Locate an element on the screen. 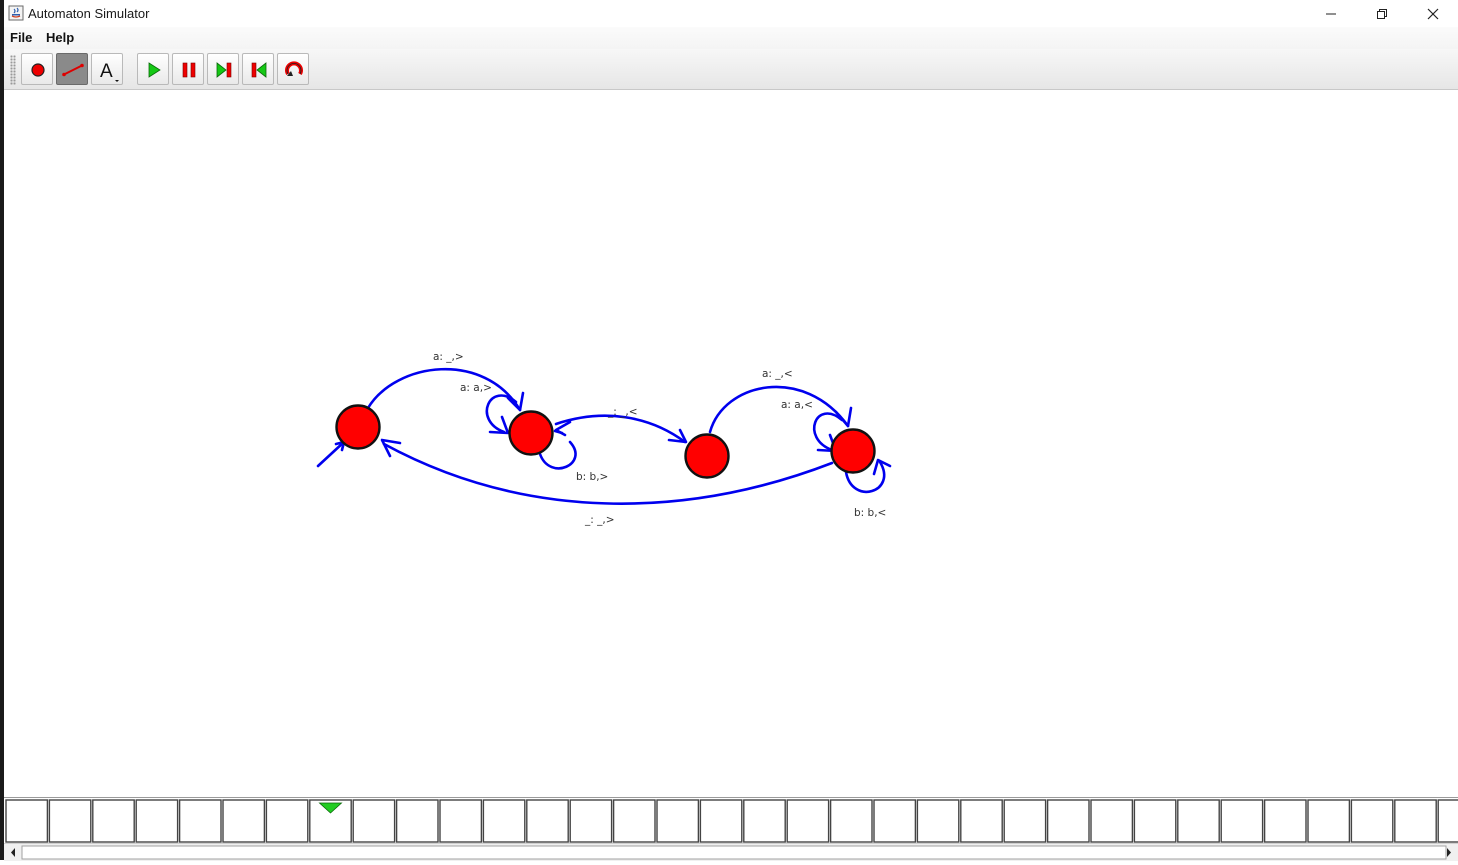  step-back-icon is located at coordinates (259, 70).